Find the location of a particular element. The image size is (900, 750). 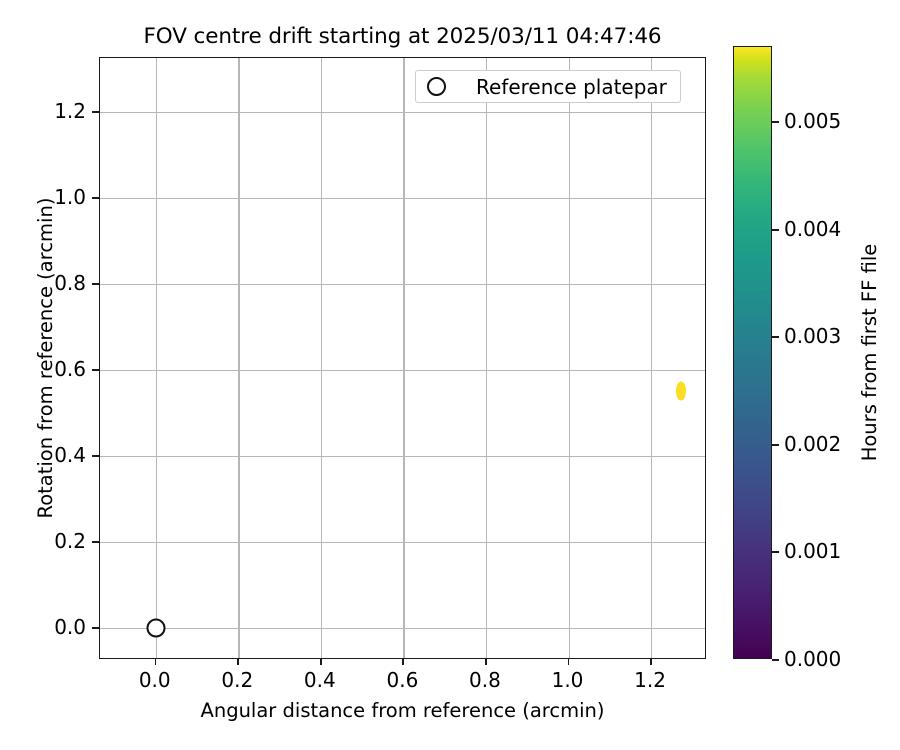

y-tick-label: 1.2 is located at coordinates (70, 110).